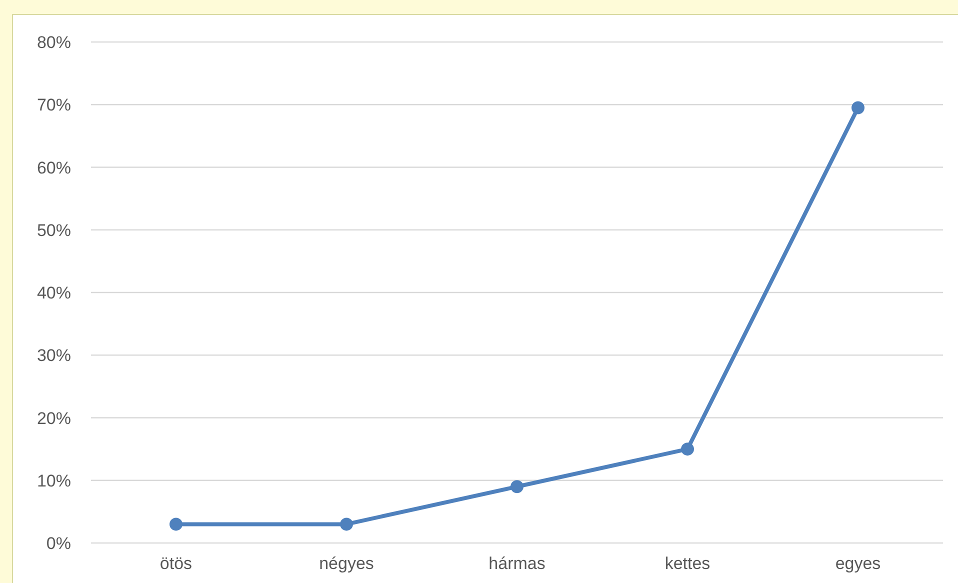  I want to click on y-tick-label: 70%, so click(53, 105).